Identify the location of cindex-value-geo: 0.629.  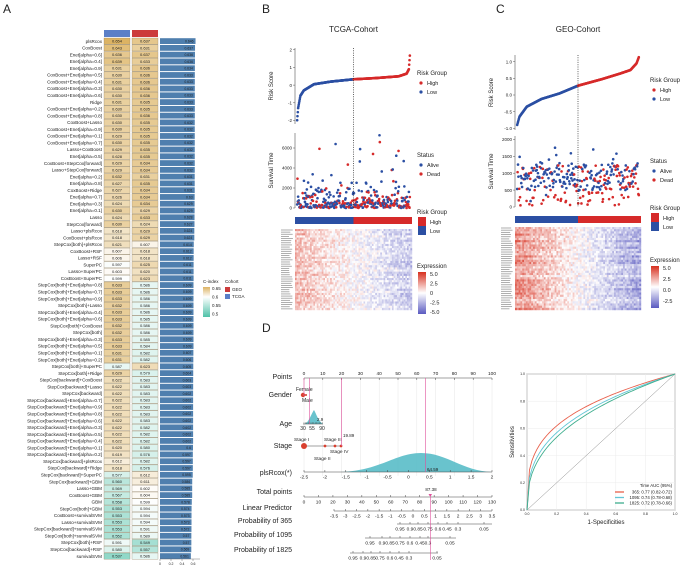
(145, 230).